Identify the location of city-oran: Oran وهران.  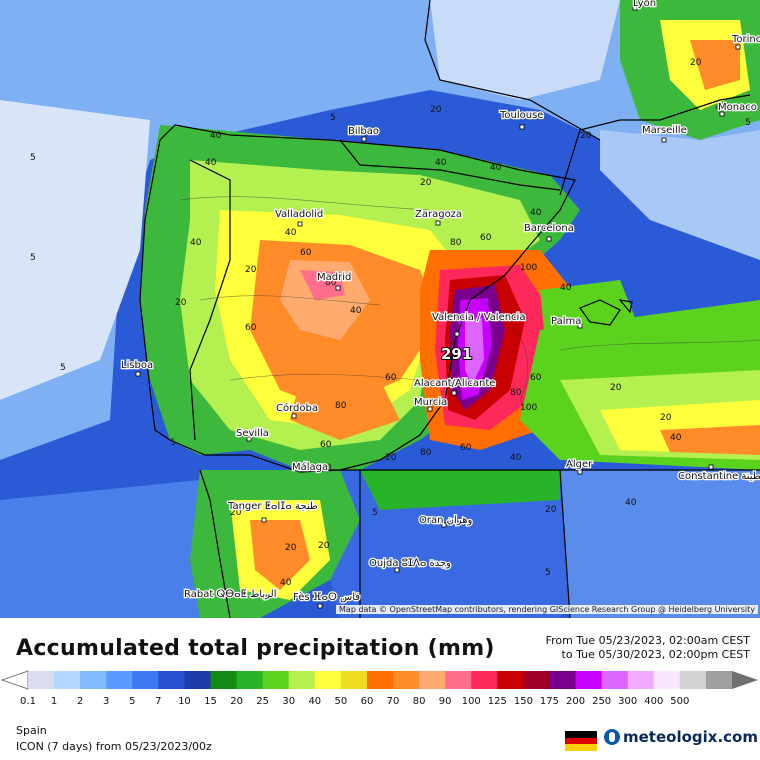
(446, 520).